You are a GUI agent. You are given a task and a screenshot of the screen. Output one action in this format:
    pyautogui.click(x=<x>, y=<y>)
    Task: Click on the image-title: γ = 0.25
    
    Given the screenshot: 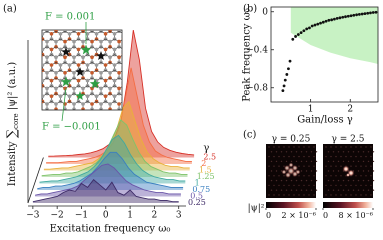 What is the action you would take?
    pyautogui.click(x=291, y=140)
    